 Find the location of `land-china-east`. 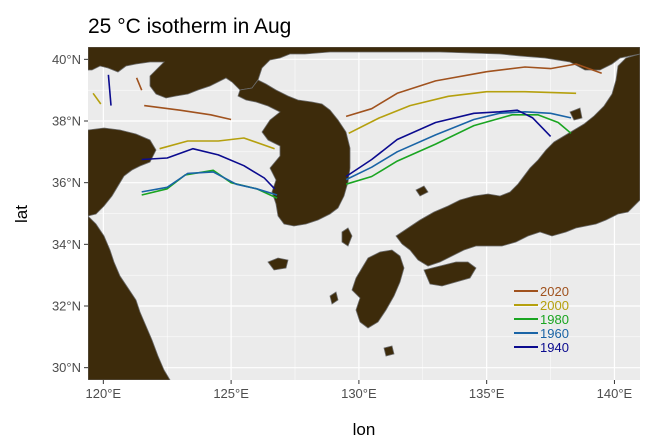

land-china-east is located at coordinates (122, 172).